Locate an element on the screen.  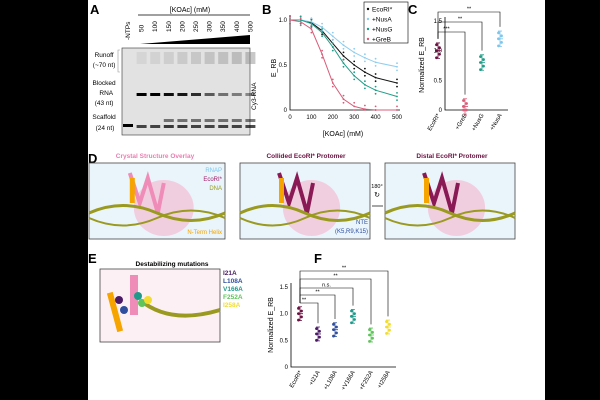
lane-label: 250 is located at coordinates (196, 26).